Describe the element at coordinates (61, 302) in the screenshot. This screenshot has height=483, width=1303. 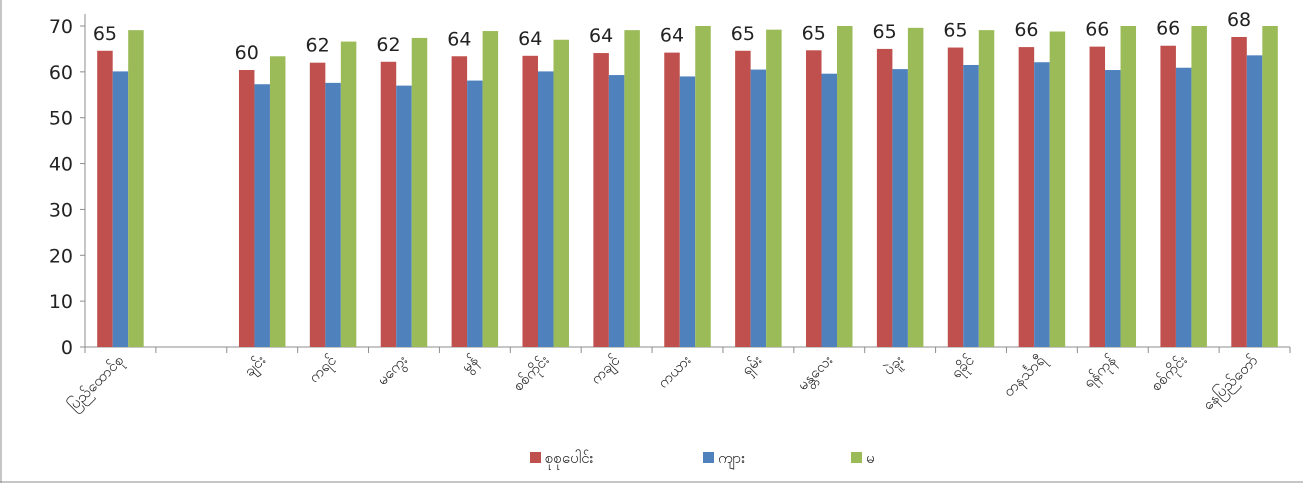
I see `y-tick-label: 10` at that location.